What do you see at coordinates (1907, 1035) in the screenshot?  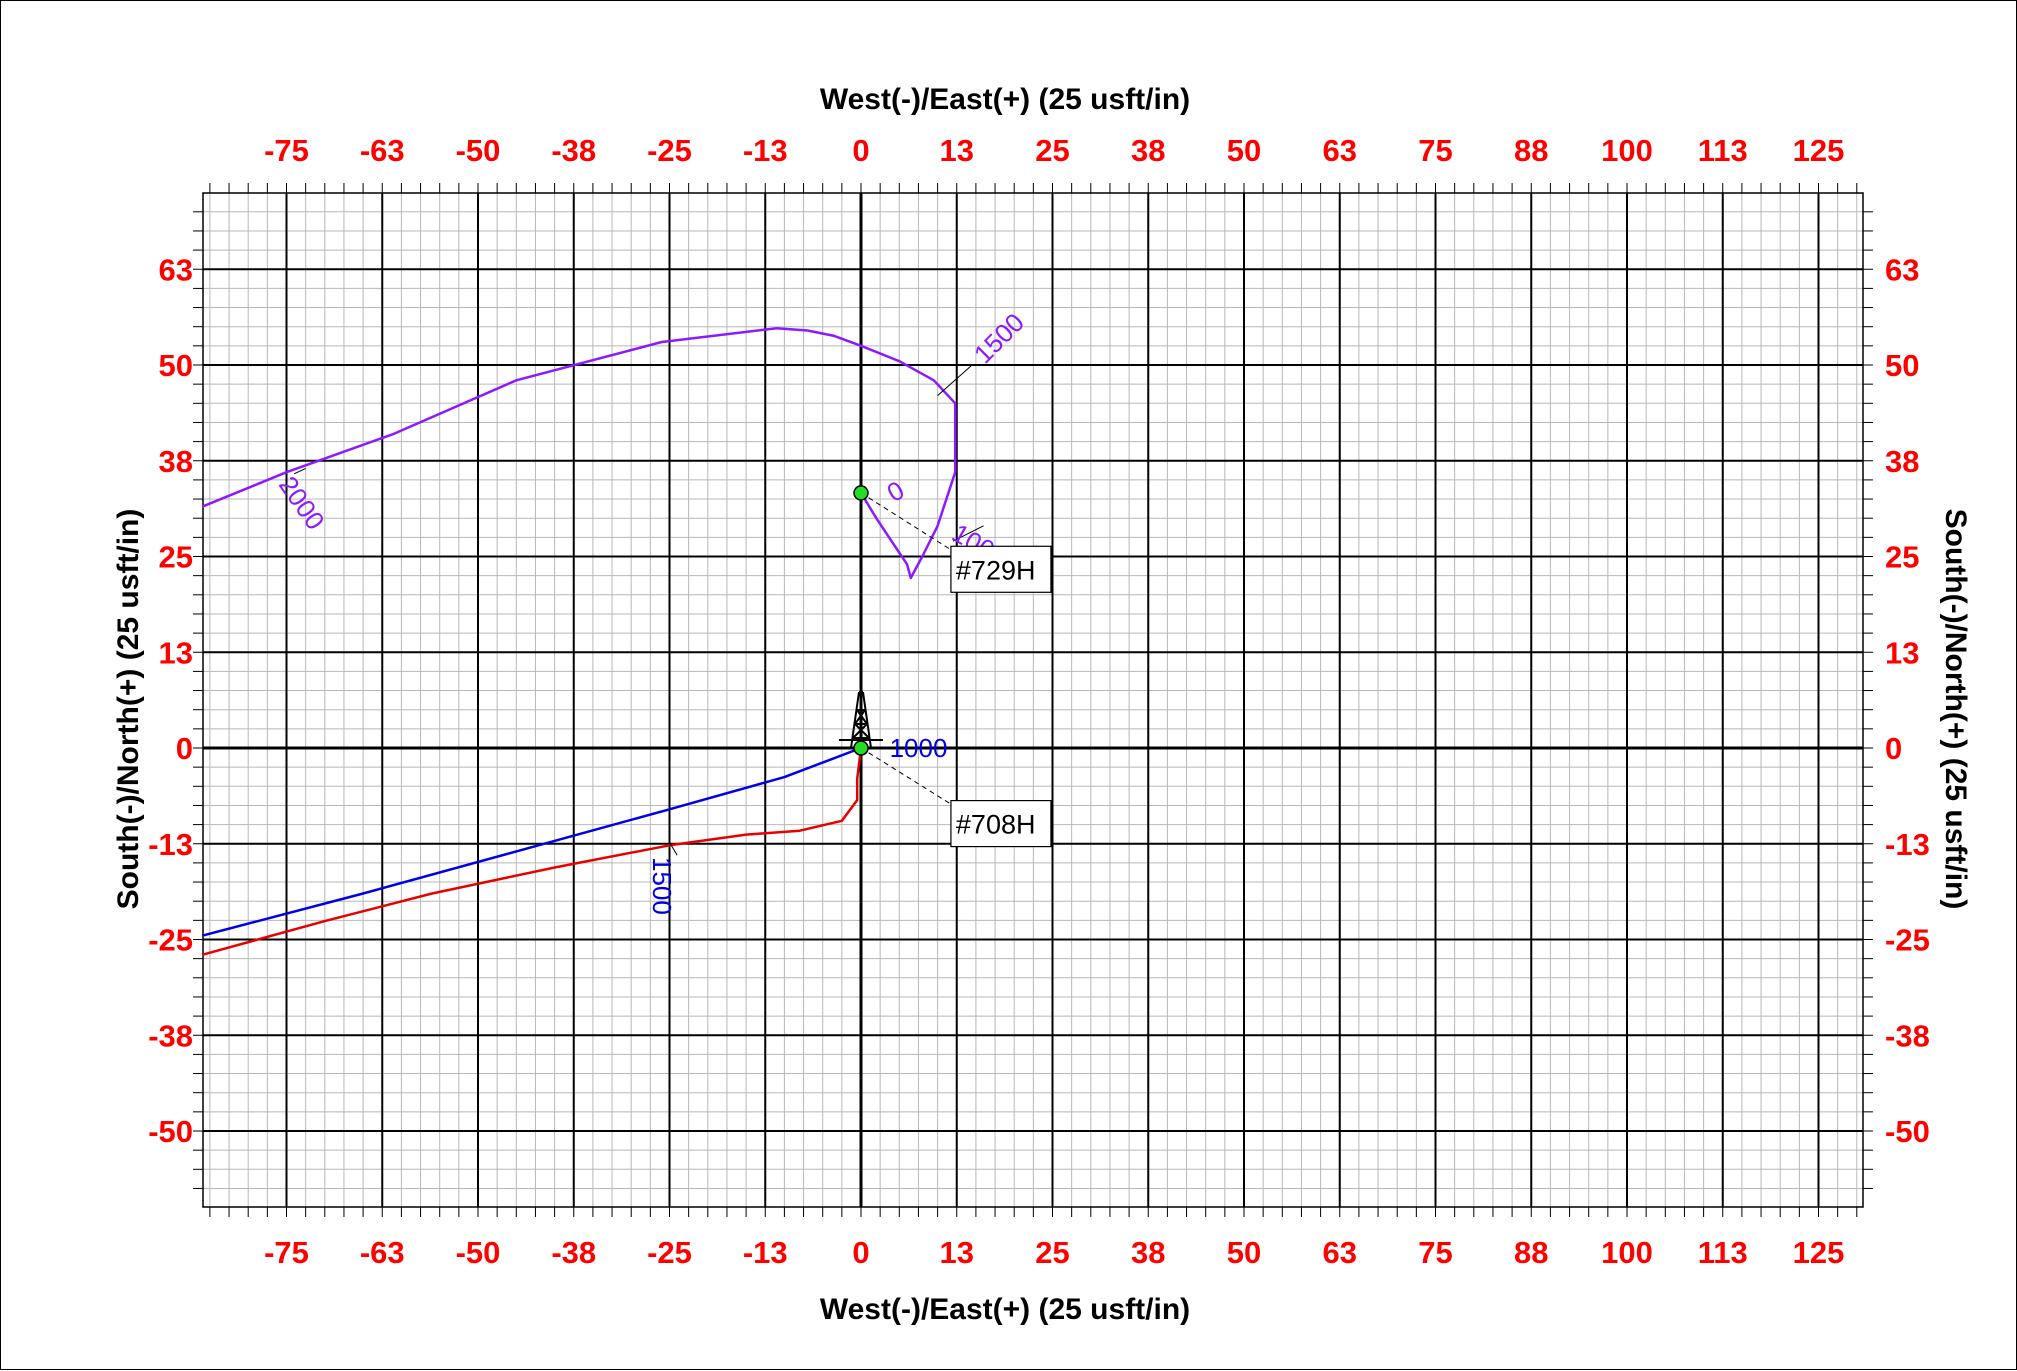 I see `y-tick-label-right: -38` at bounding box center [1907, 1035].